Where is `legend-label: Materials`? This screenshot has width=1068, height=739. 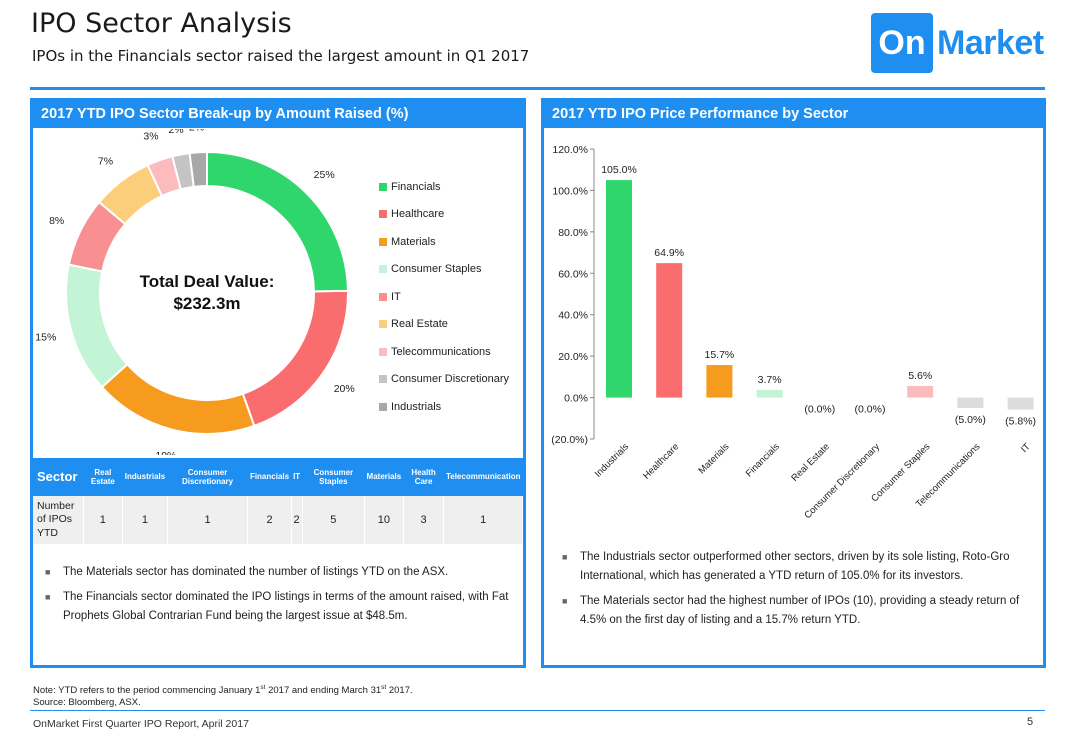
legend-label: Materials is located at coordinates (413, 241).